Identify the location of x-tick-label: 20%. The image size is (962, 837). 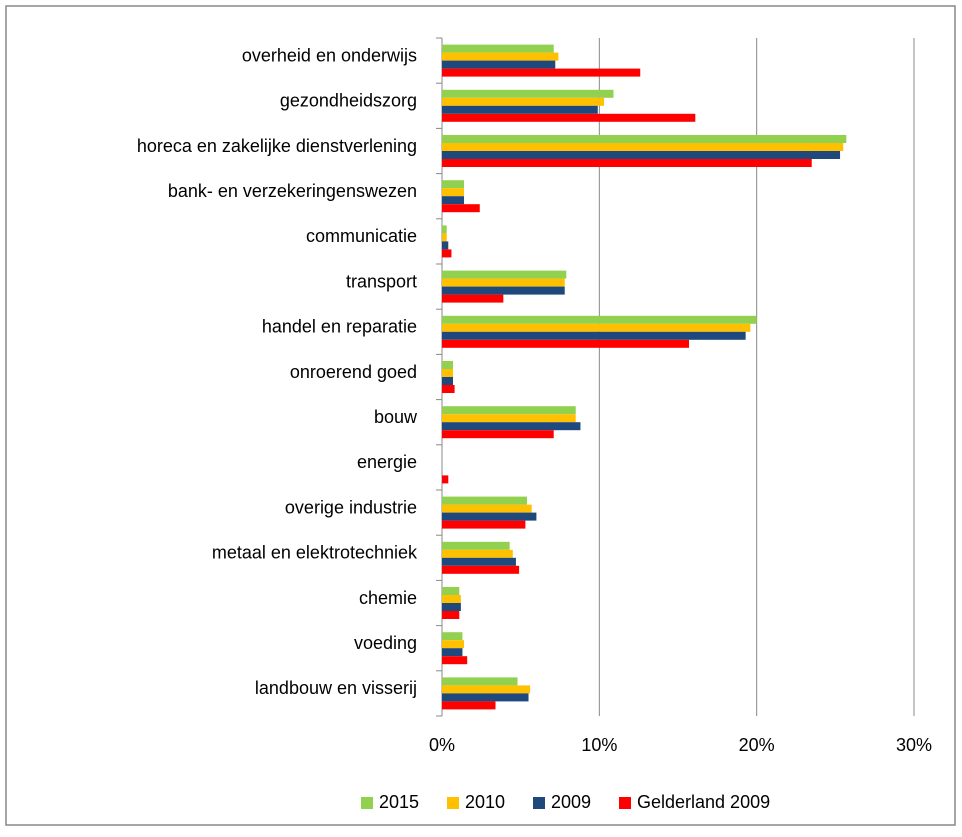
(757, 745).